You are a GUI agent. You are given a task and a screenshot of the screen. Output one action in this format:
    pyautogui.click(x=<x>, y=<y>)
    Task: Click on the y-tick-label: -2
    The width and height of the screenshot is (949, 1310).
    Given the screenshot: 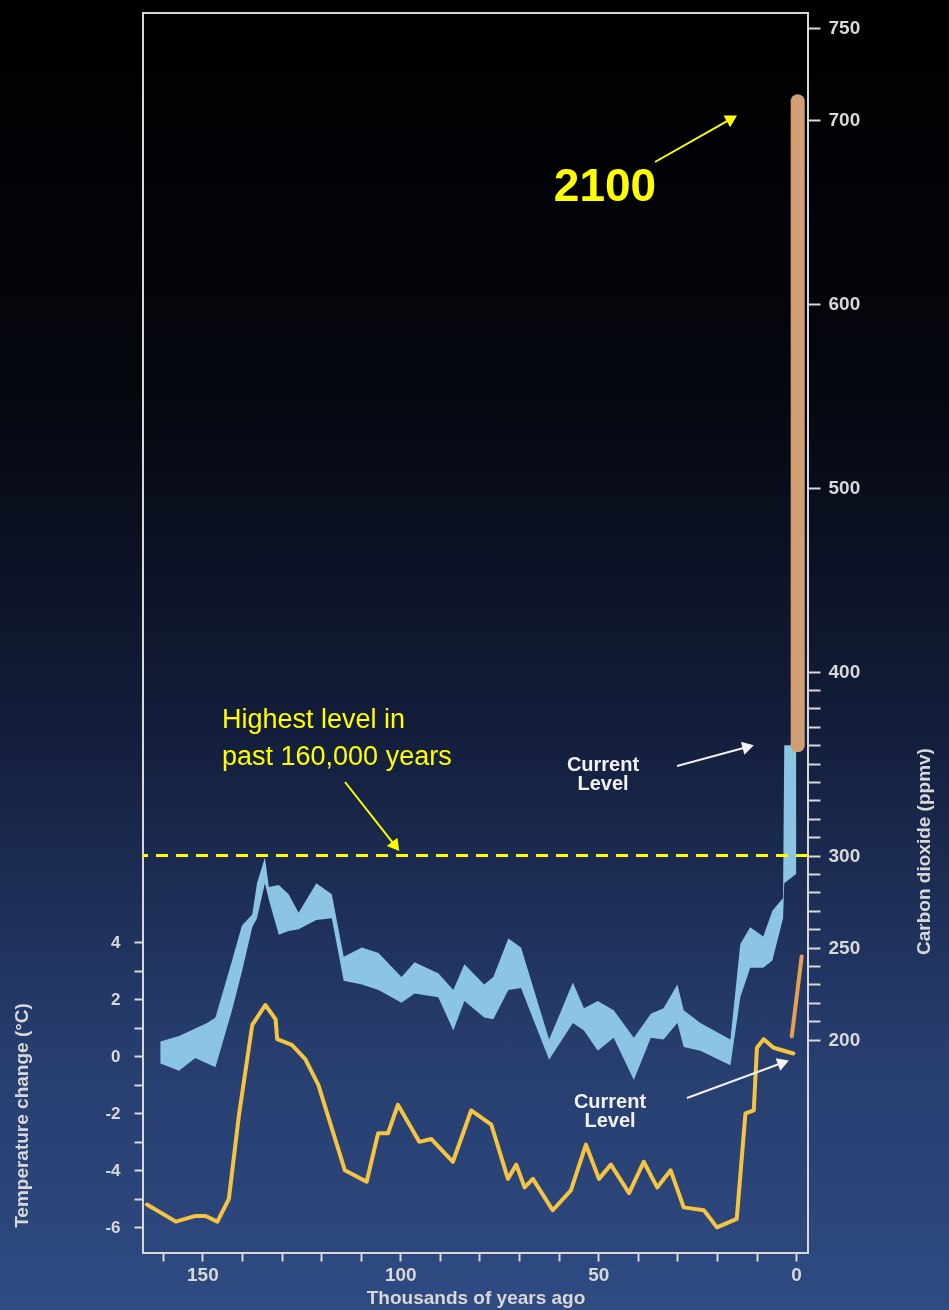 What is the action you would take?
    pyautogui.click(x=113, y=1113)
    